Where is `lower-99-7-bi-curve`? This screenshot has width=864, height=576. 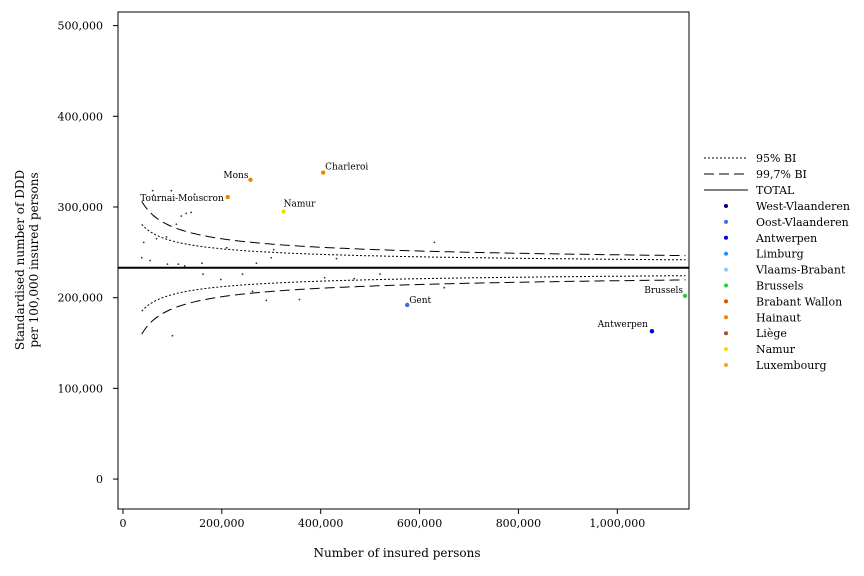
lower-99-7-bi-curve is located at coordinates (413, 307).